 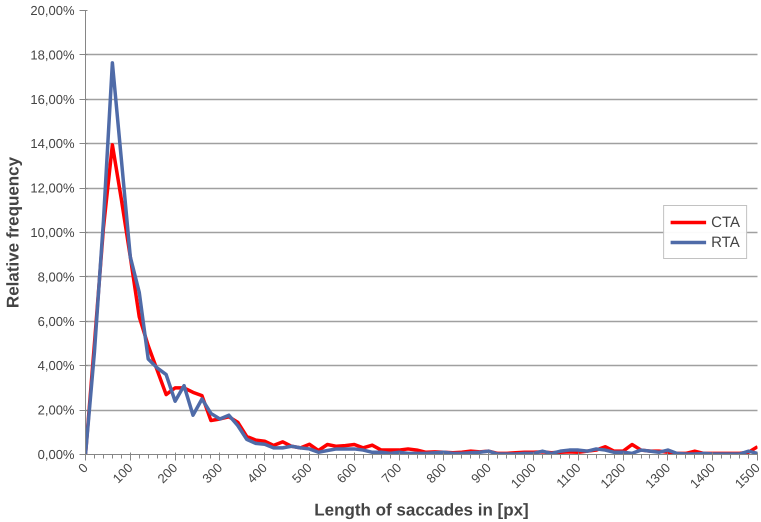 What do you see at coordinates (436, 473) in the screenshot?
I see `x-tick-label: 800` at bounding box center [436, 473].